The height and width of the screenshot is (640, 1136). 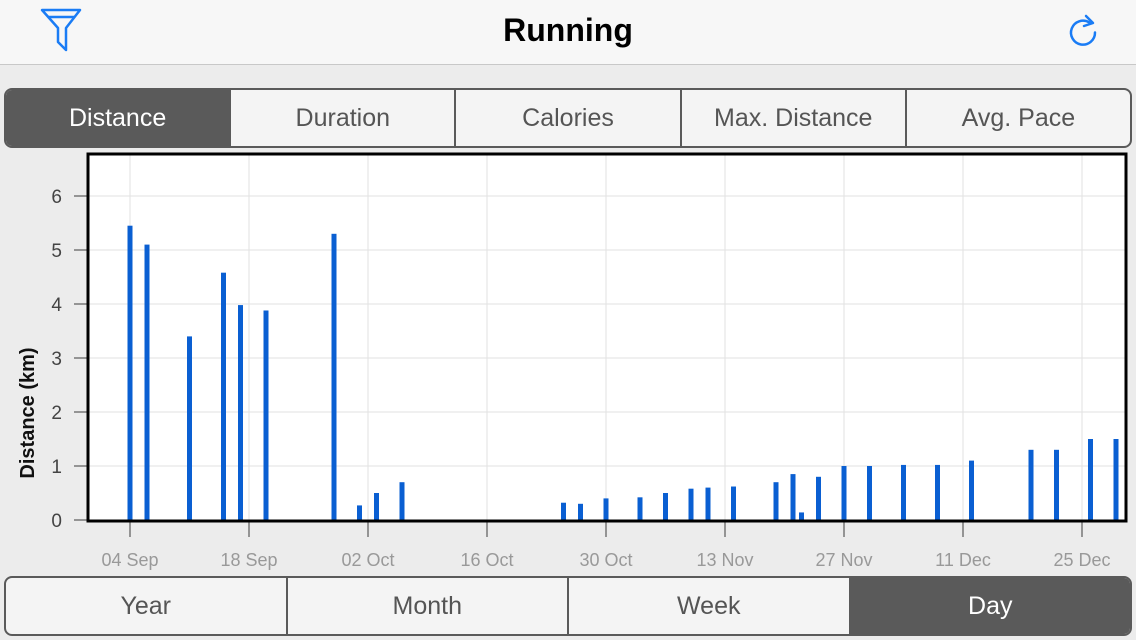 What do you see at coordinates (341, 118) in the screenshot?
I see `tab-duration: Duration` at bounding box center [341, 118].